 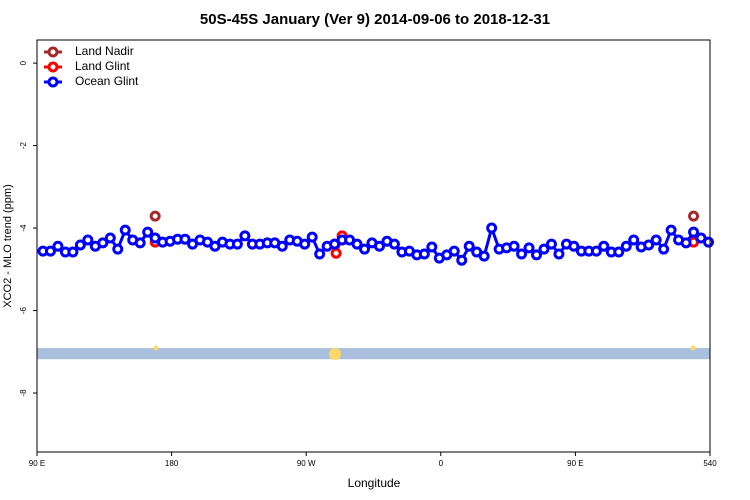 What do you see at coordinates (172, 463) in the screenshot?
I see `x-tick-label: 180` at bounding box center [172, 463].